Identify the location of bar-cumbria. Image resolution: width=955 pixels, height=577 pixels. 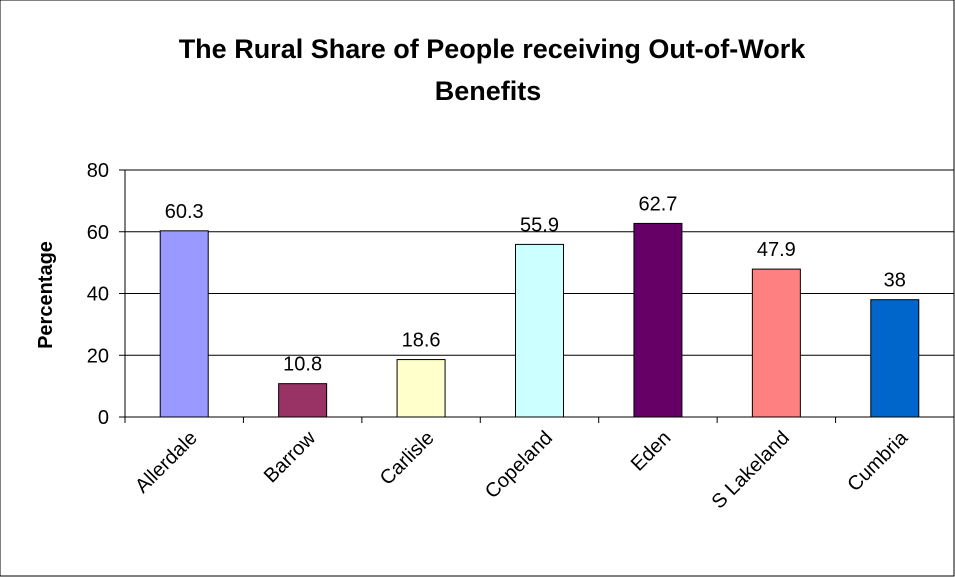
(895, 358).